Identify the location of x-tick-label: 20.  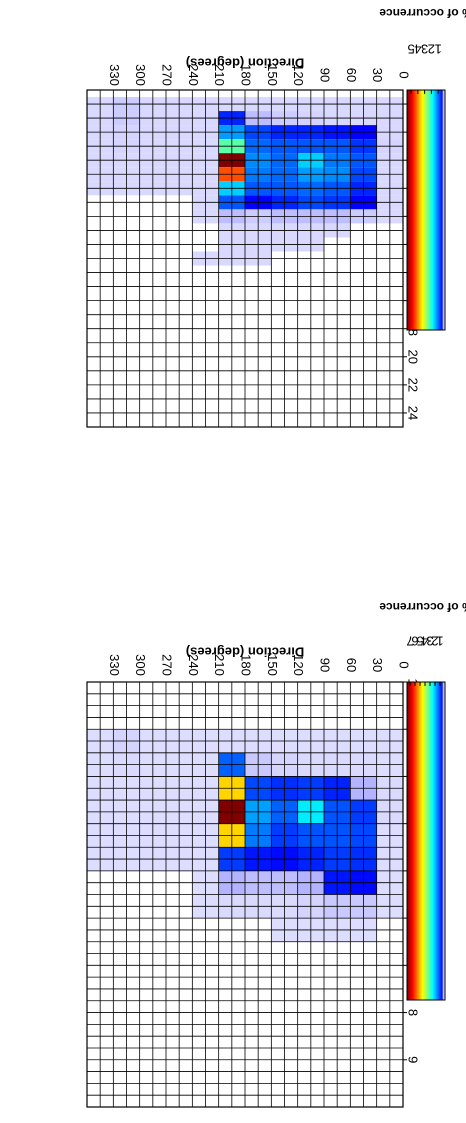
(413, 357).